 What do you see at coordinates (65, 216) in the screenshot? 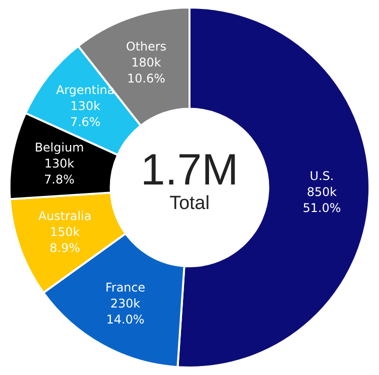
I see `slice-label: Australia` at bounding box center [65, 216].